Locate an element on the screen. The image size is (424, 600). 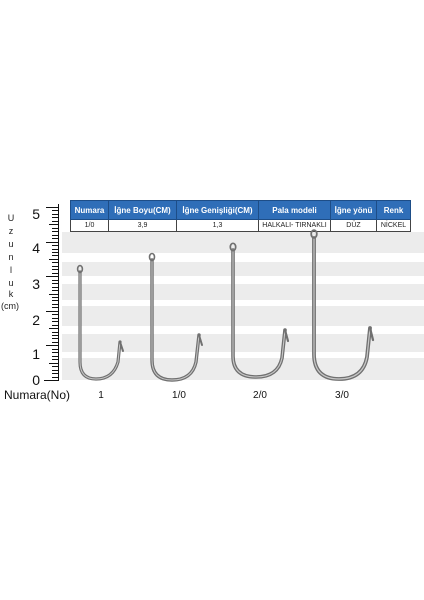
y-axis-title-letter: U is located at coordinates (11, 218).